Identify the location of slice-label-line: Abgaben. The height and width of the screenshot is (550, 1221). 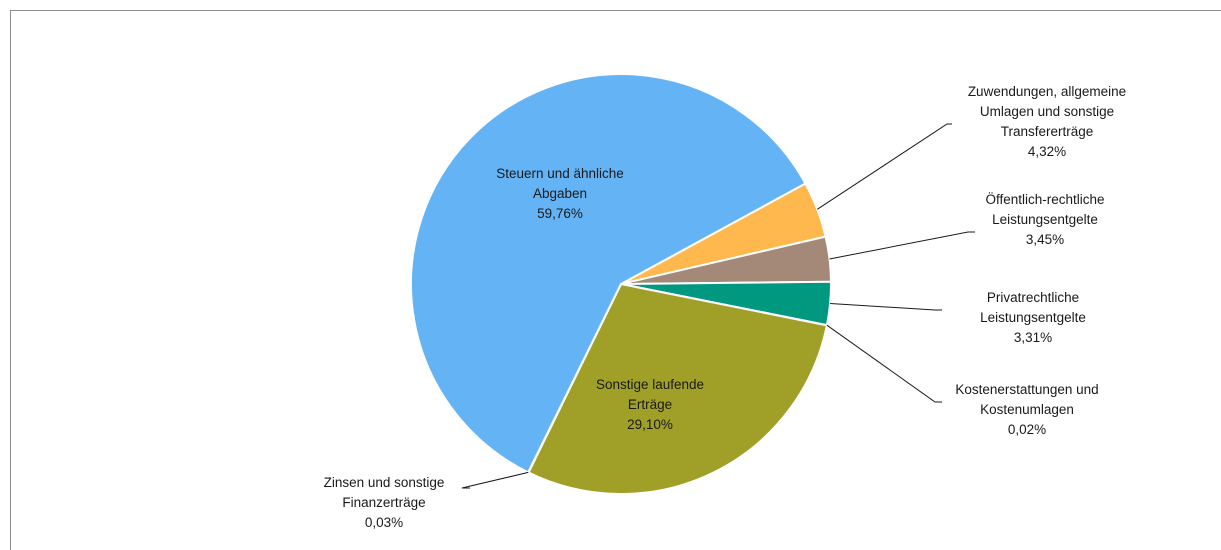
(560, 193).